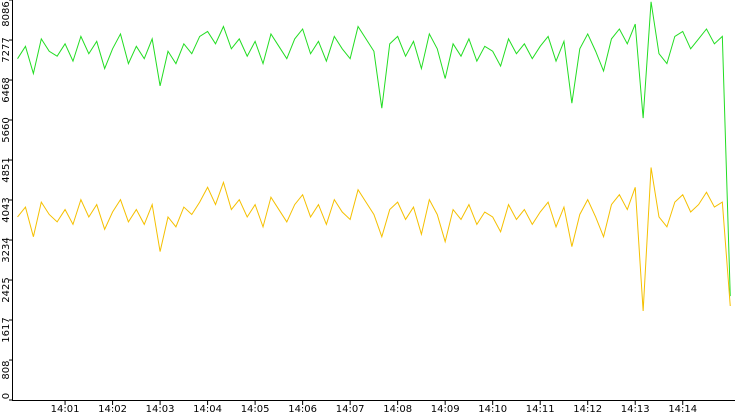  I want to click on y-tick-label: 2425, so click(6, 289).